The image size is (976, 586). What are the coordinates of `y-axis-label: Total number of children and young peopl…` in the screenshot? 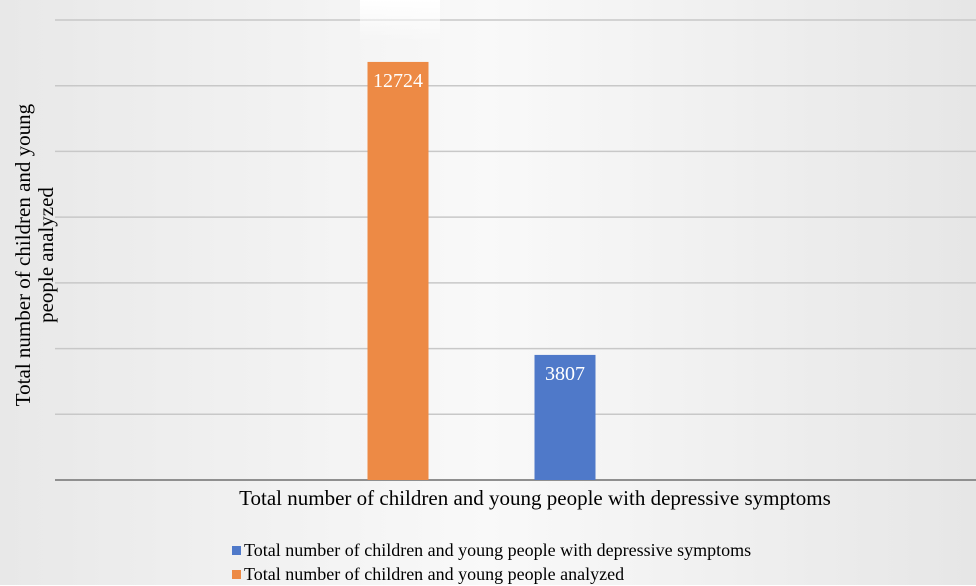 It's located at (34, 255).